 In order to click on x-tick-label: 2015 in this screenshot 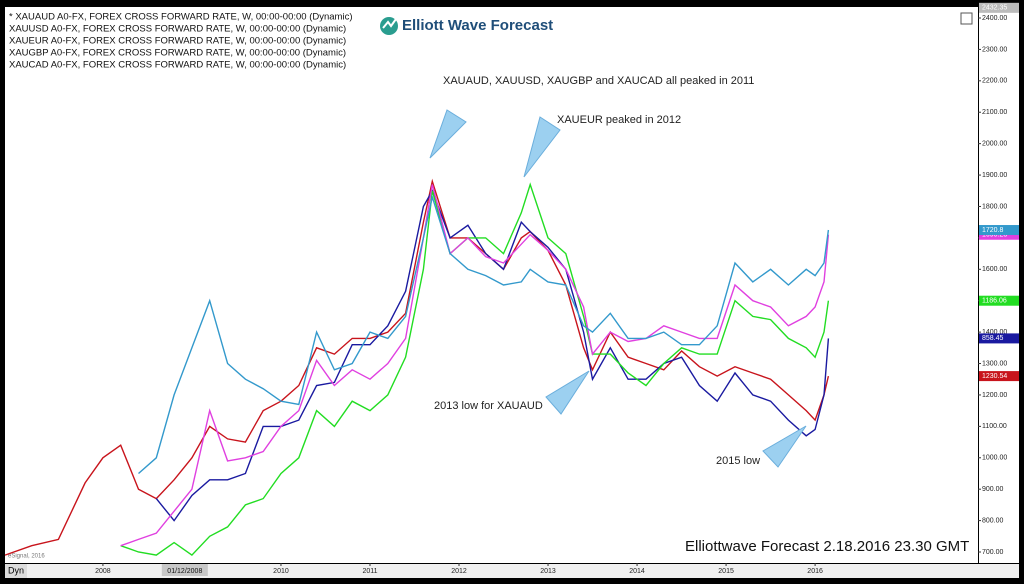, I will do `click(726, 571)`.